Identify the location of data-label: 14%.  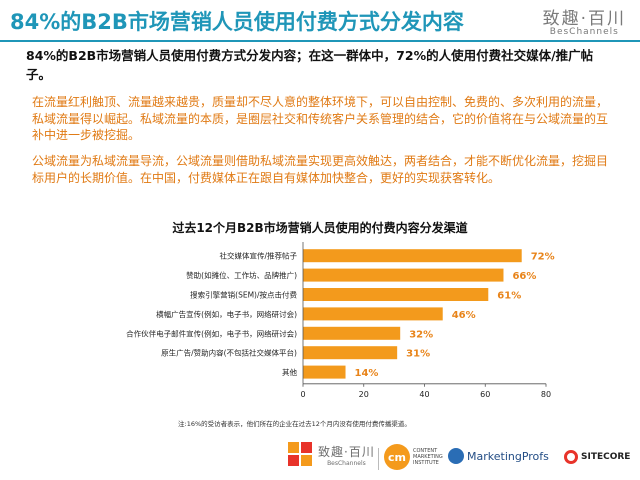
(367, 373).